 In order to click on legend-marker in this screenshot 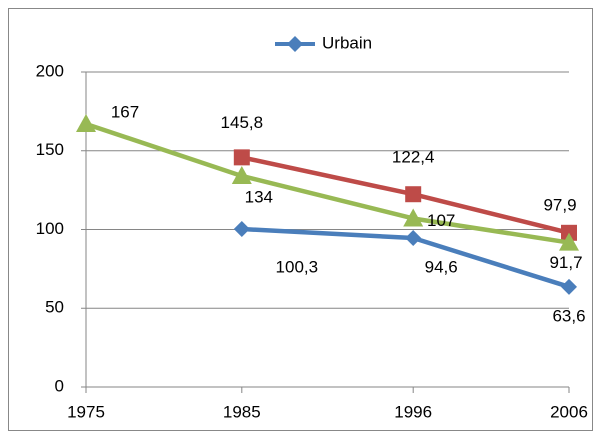, I will do `click(295, 44)`.